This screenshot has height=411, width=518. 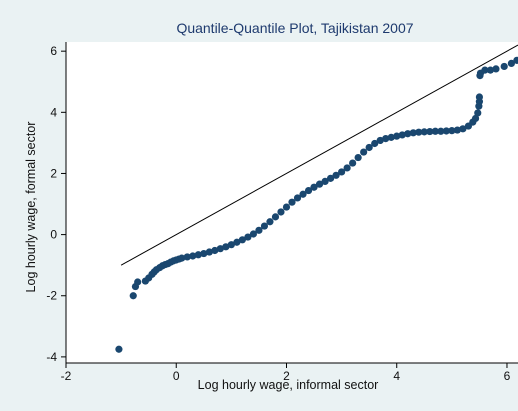 I want to click on x-axis-label: Log hourly wage, informal sector, so click(x=288, y=385).